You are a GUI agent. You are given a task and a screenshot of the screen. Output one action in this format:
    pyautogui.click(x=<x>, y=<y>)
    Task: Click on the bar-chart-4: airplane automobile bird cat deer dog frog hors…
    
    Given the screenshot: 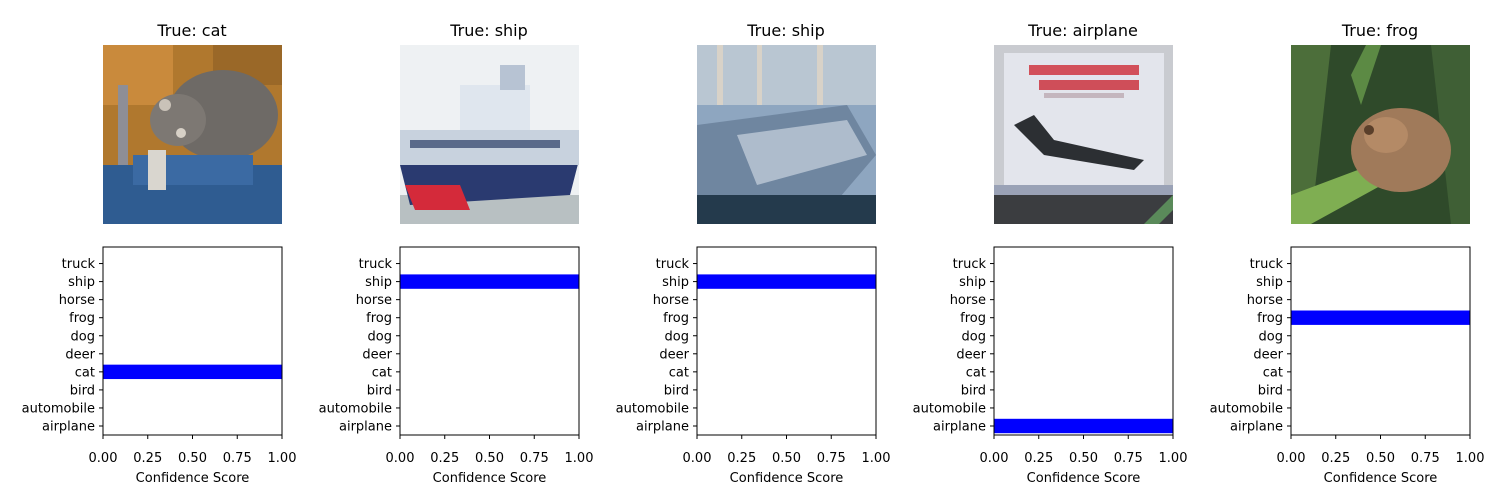 What is the action you would take?
    pyautogui.click(x=1050, y=366)
    